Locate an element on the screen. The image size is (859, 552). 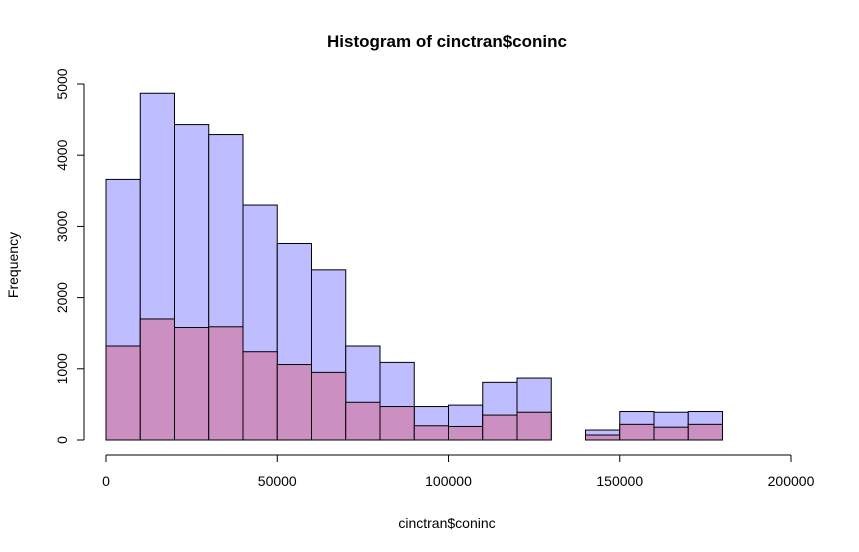
y-tick-label: 0 is located at coordinates (62, 440).